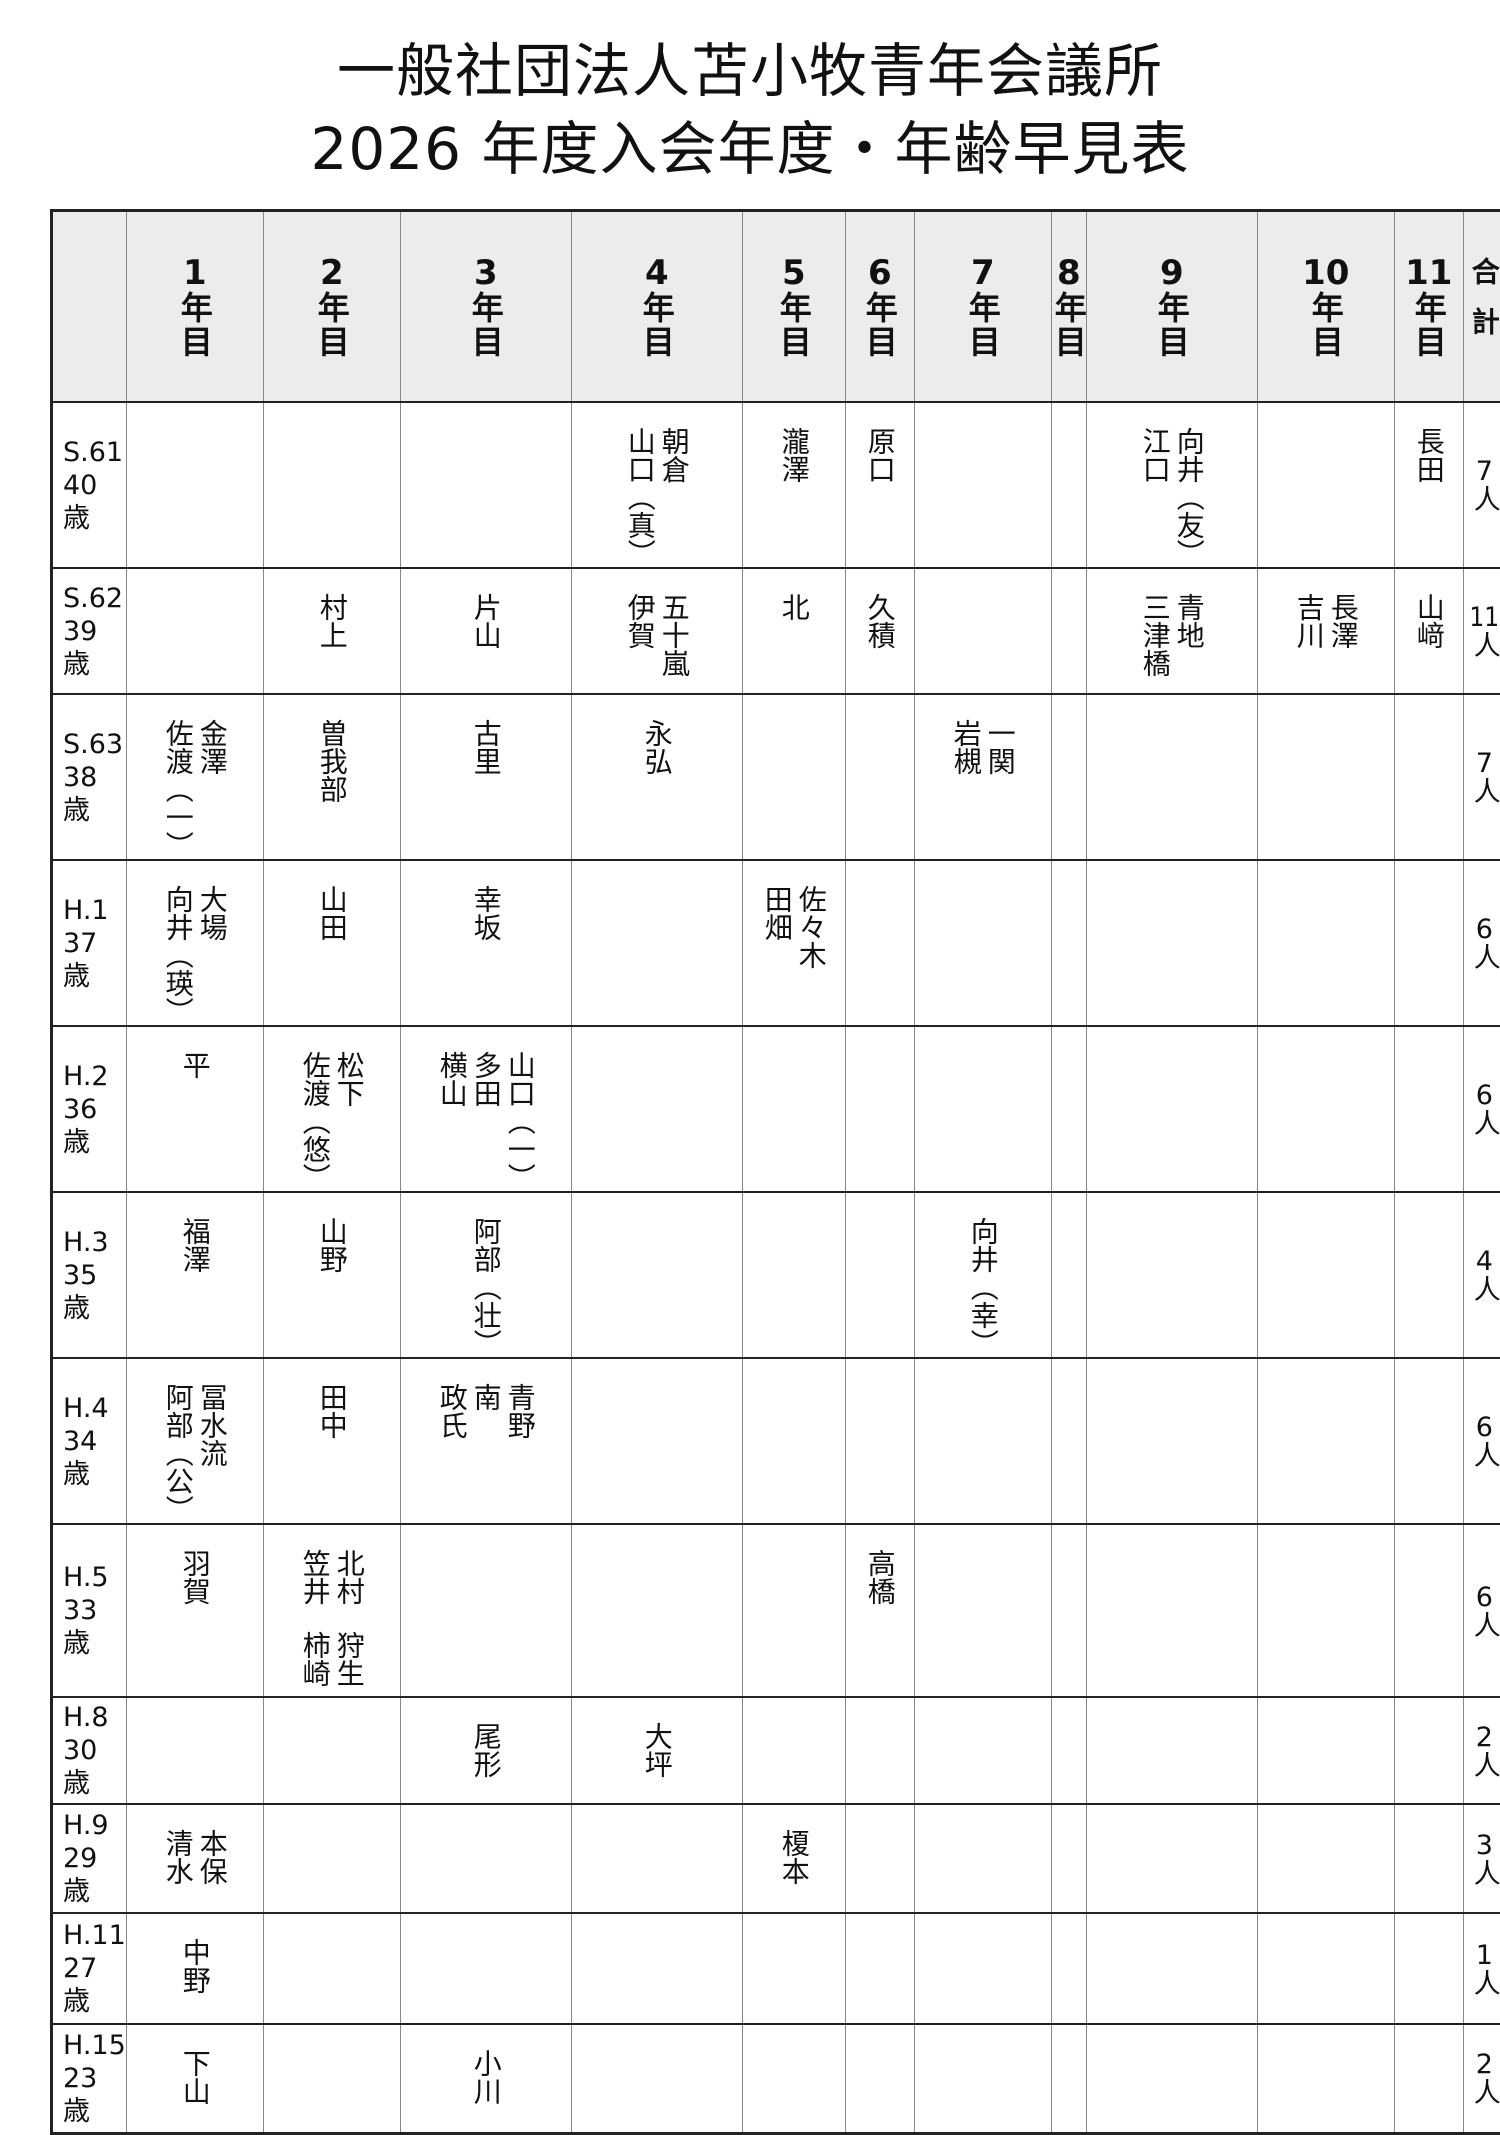  Describe the element at coordinates (195, 1966) in the screenshot. I see `member-name: 中野` at that location.